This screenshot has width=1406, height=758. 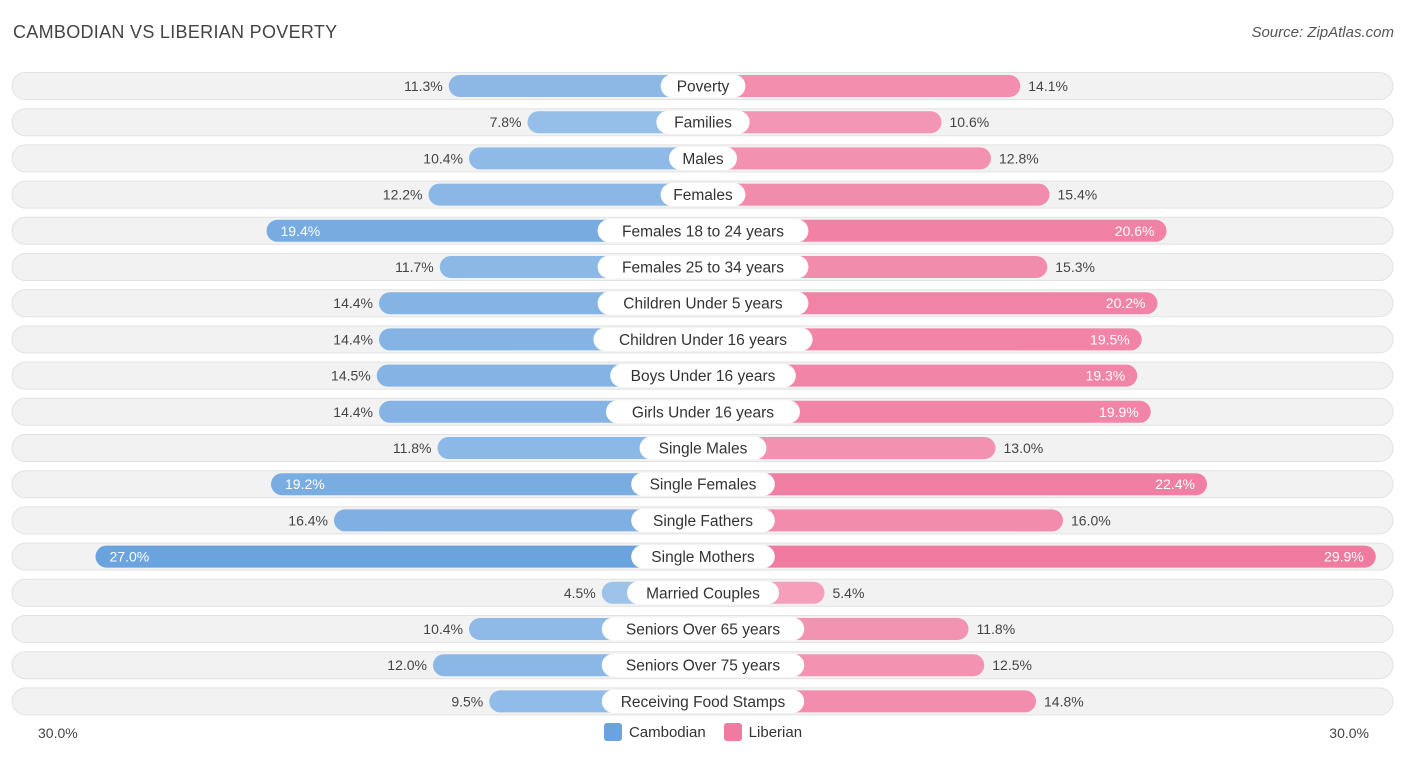 I want to click on row-females-18-to-24-years: 19.4% 20.6% Females 18 to 24 years, so click(x=702, y=230).